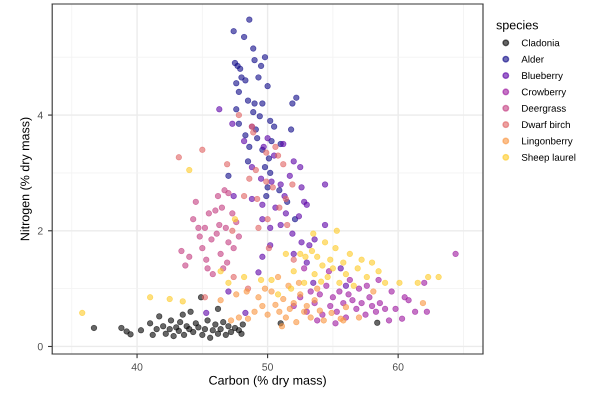 The image size is (600, 400). I want to click on legend-label: Dwarf birch, so click(546, 124).